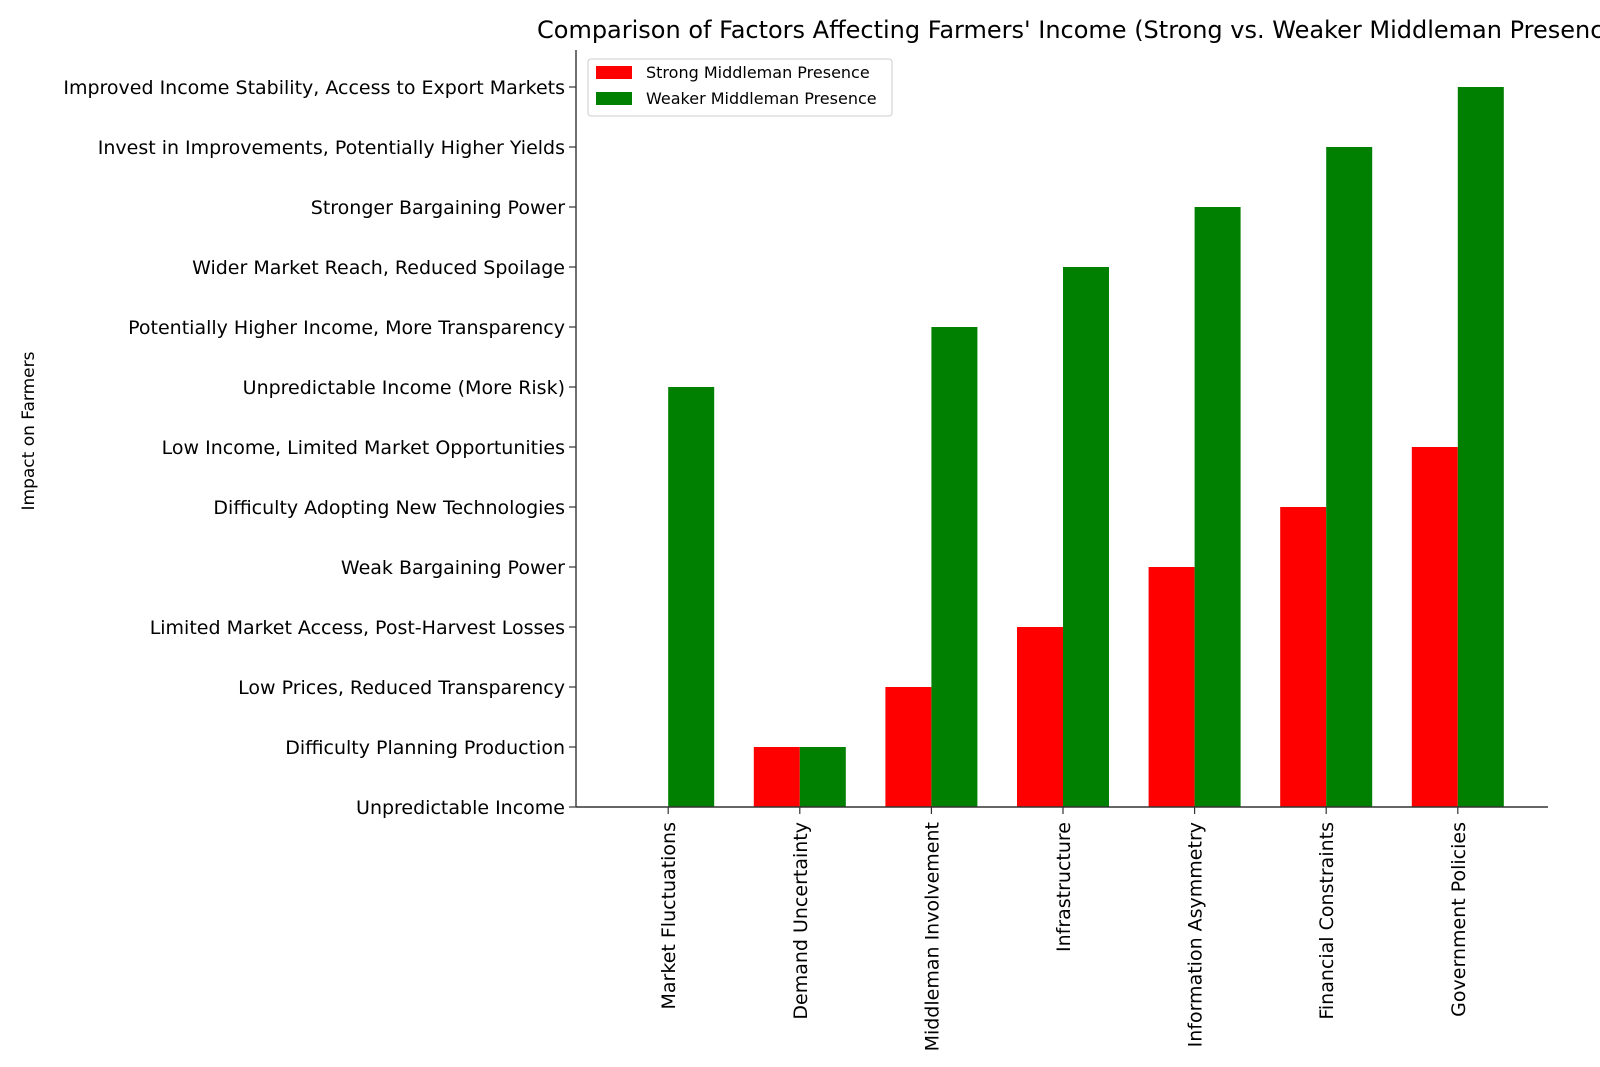 This screenshot has height=1067, width=1600. I want to click on y-tick-label: Low Prices, Reduced Transparency, so click(401, 688).